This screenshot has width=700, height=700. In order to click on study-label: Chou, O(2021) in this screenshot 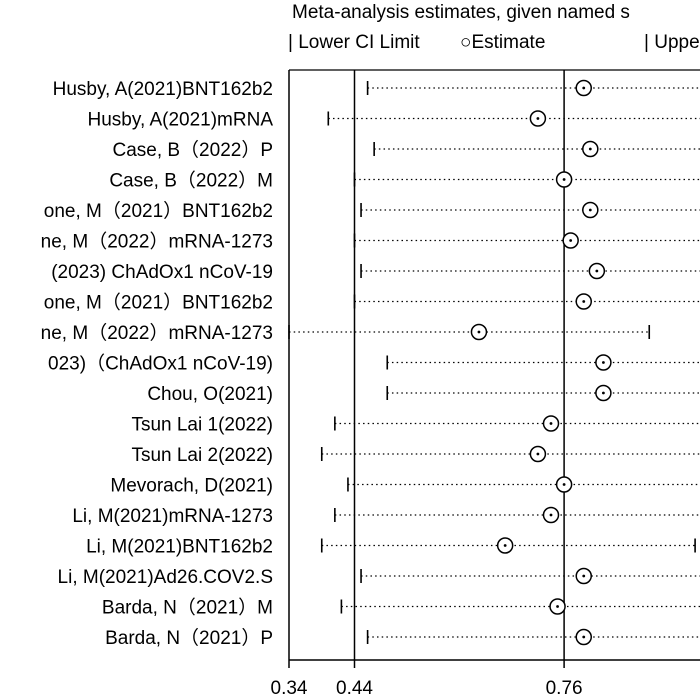, I will do `click(210, 394)`.